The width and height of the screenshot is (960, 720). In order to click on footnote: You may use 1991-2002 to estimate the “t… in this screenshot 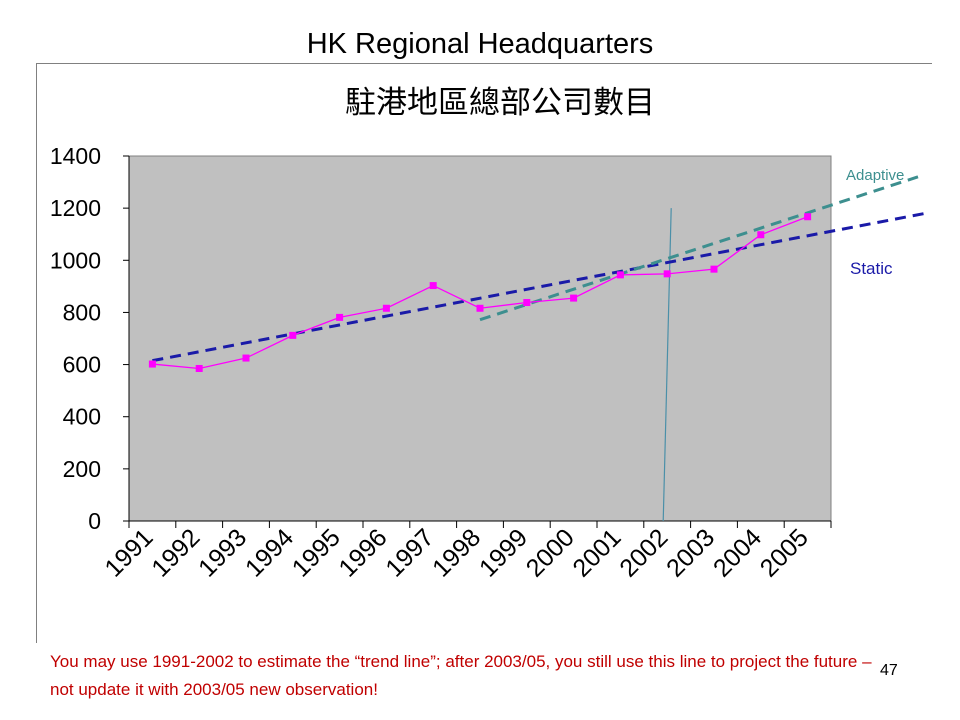, I will do `click(461, 675)`.